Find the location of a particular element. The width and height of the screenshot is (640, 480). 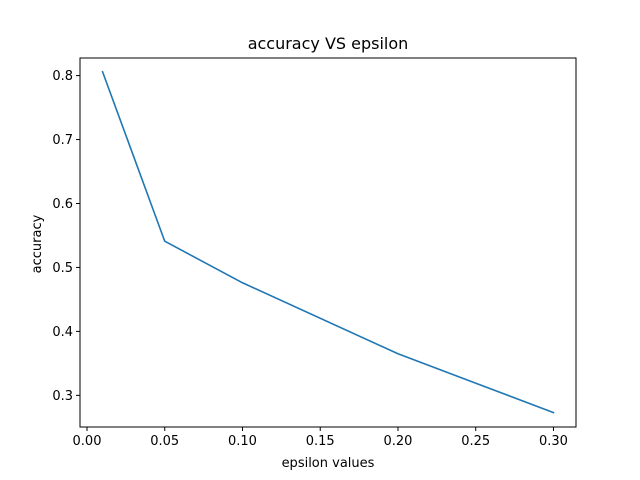

y-tick-label: 0.5 is located at coordinates (62, 268).